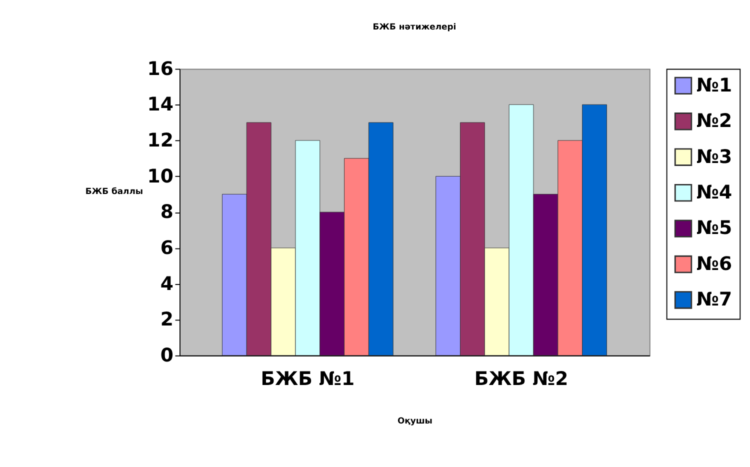  What do you see at coordinates (167, 213) in the screenshot?
I see `y-tick-label: 8` at bounding box center [167, 213].